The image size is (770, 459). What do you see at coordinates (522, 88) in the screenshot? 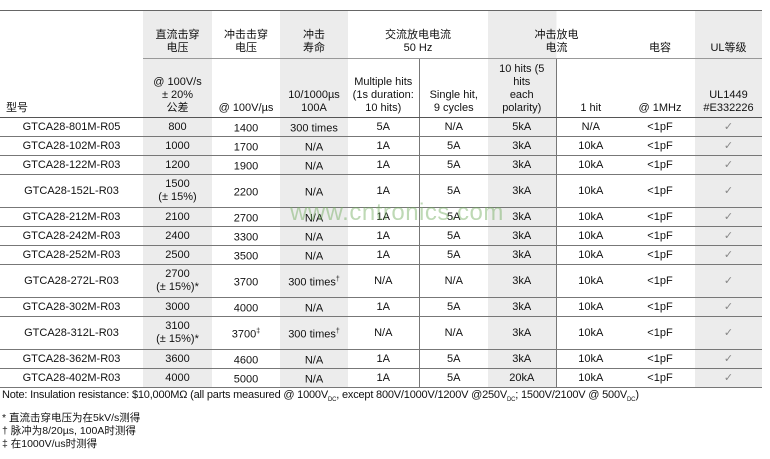
I see `impulse-10-hits-header: 10 hits (5 hits each polarity)` at bounding box center [522, 88].